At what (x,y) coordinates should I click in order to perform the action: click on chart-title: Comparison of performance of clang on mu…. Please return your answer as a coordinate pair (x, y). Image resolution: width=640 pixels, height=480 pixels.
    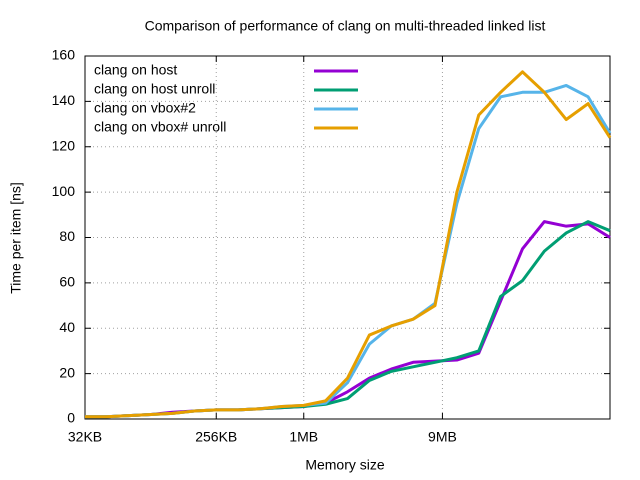
    Looking at the image, I should click on (345, 26).